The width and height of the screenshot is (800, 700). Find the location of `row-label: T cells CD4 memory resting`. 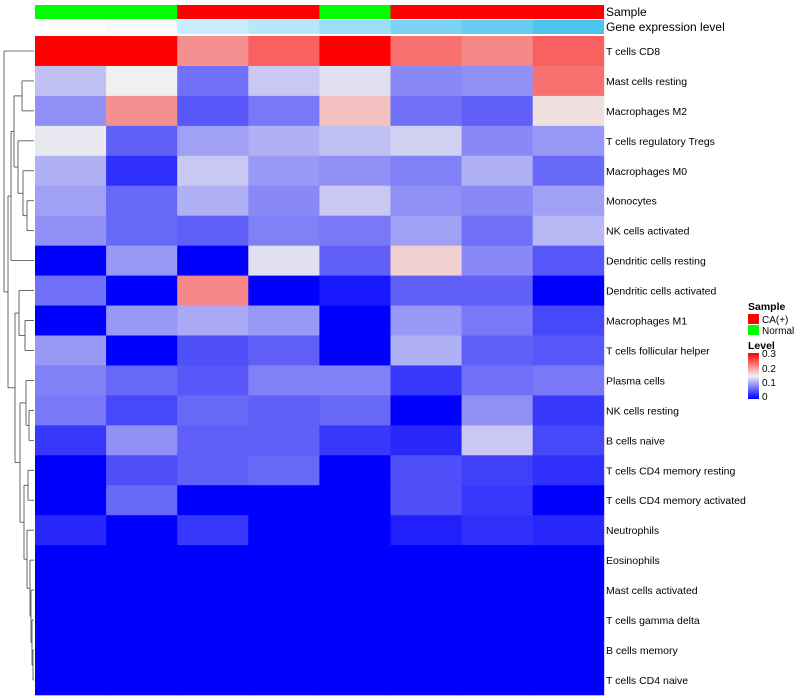

row-label: T cells CD4 memory resting is located at coordinates (670, 471).